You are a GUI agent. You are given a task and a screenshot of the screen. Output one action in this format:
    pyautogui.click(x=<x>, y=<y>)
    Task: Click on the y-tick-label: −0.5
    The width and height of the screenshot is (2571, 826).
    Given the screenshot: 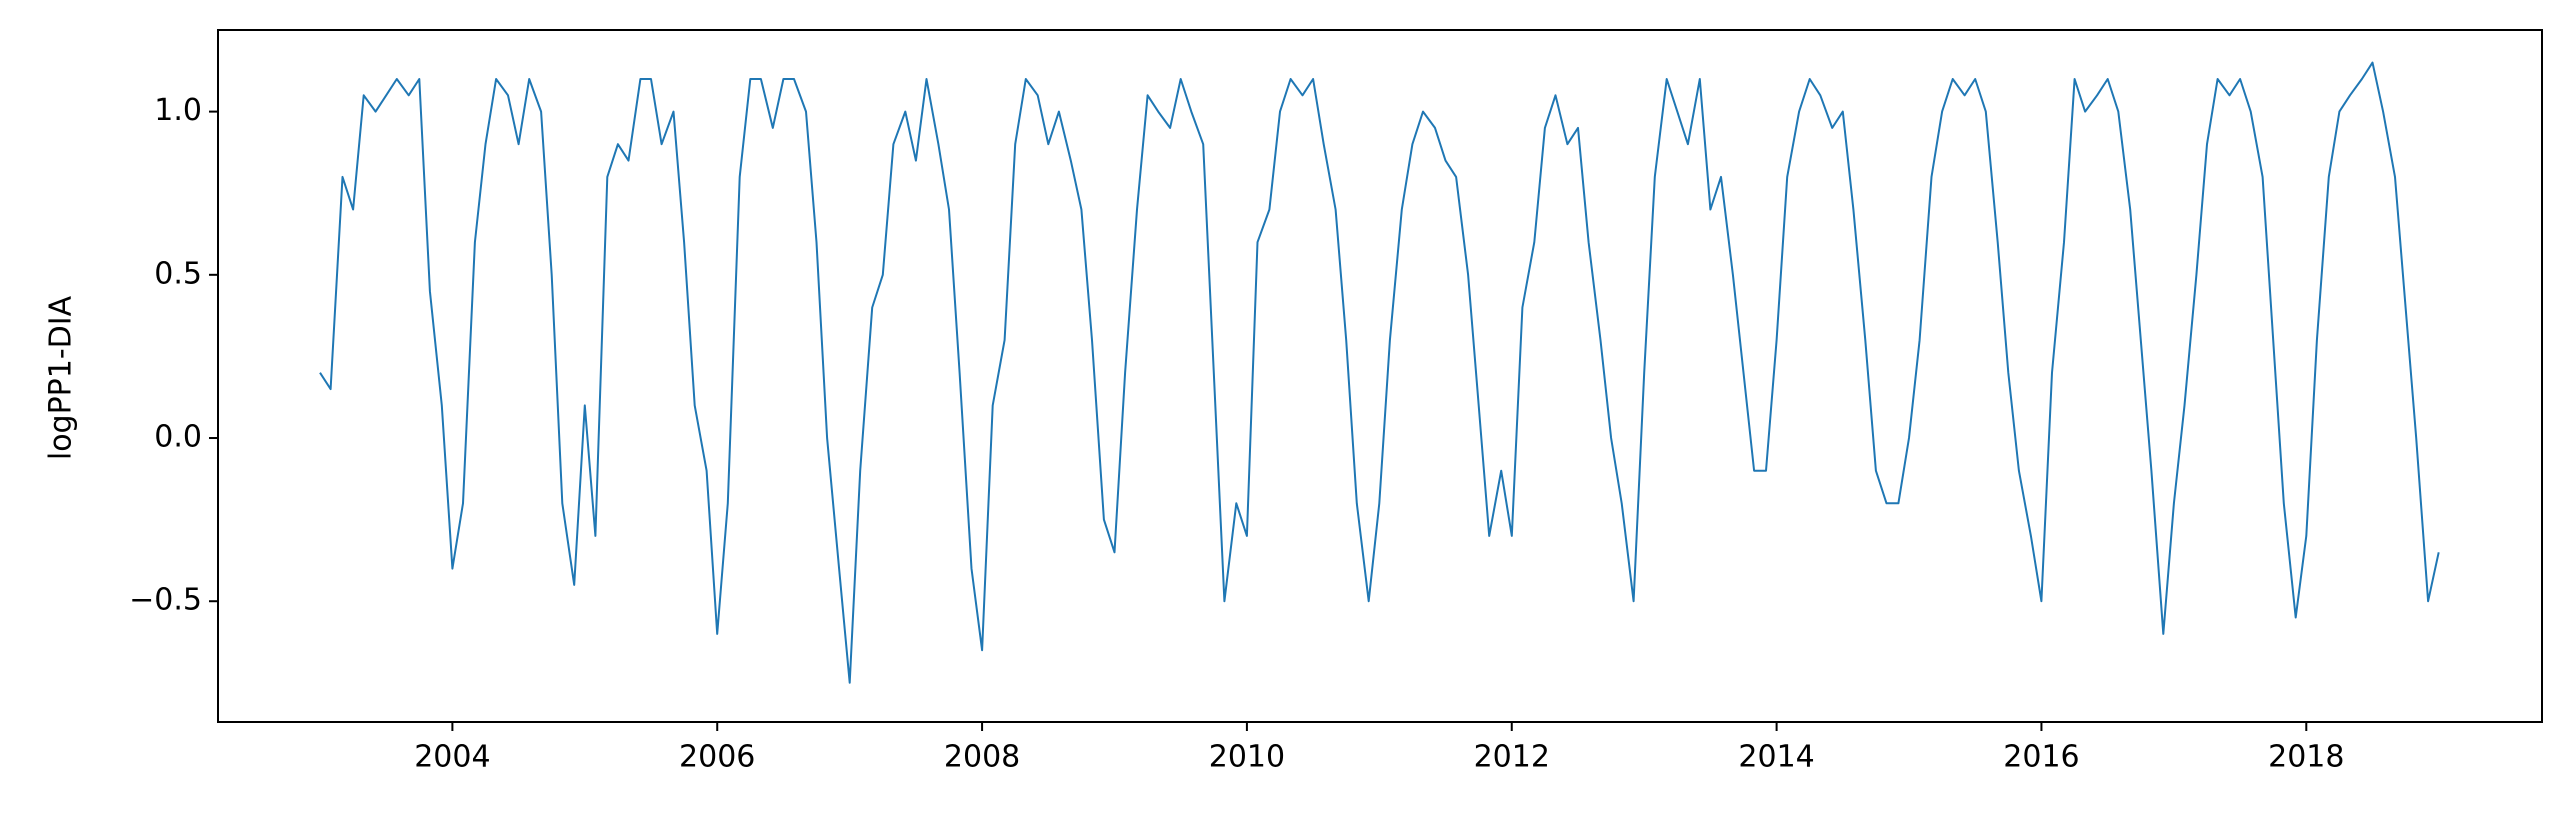 What is the action you would take?
    pyautogui.click(x=165, y=600)
    